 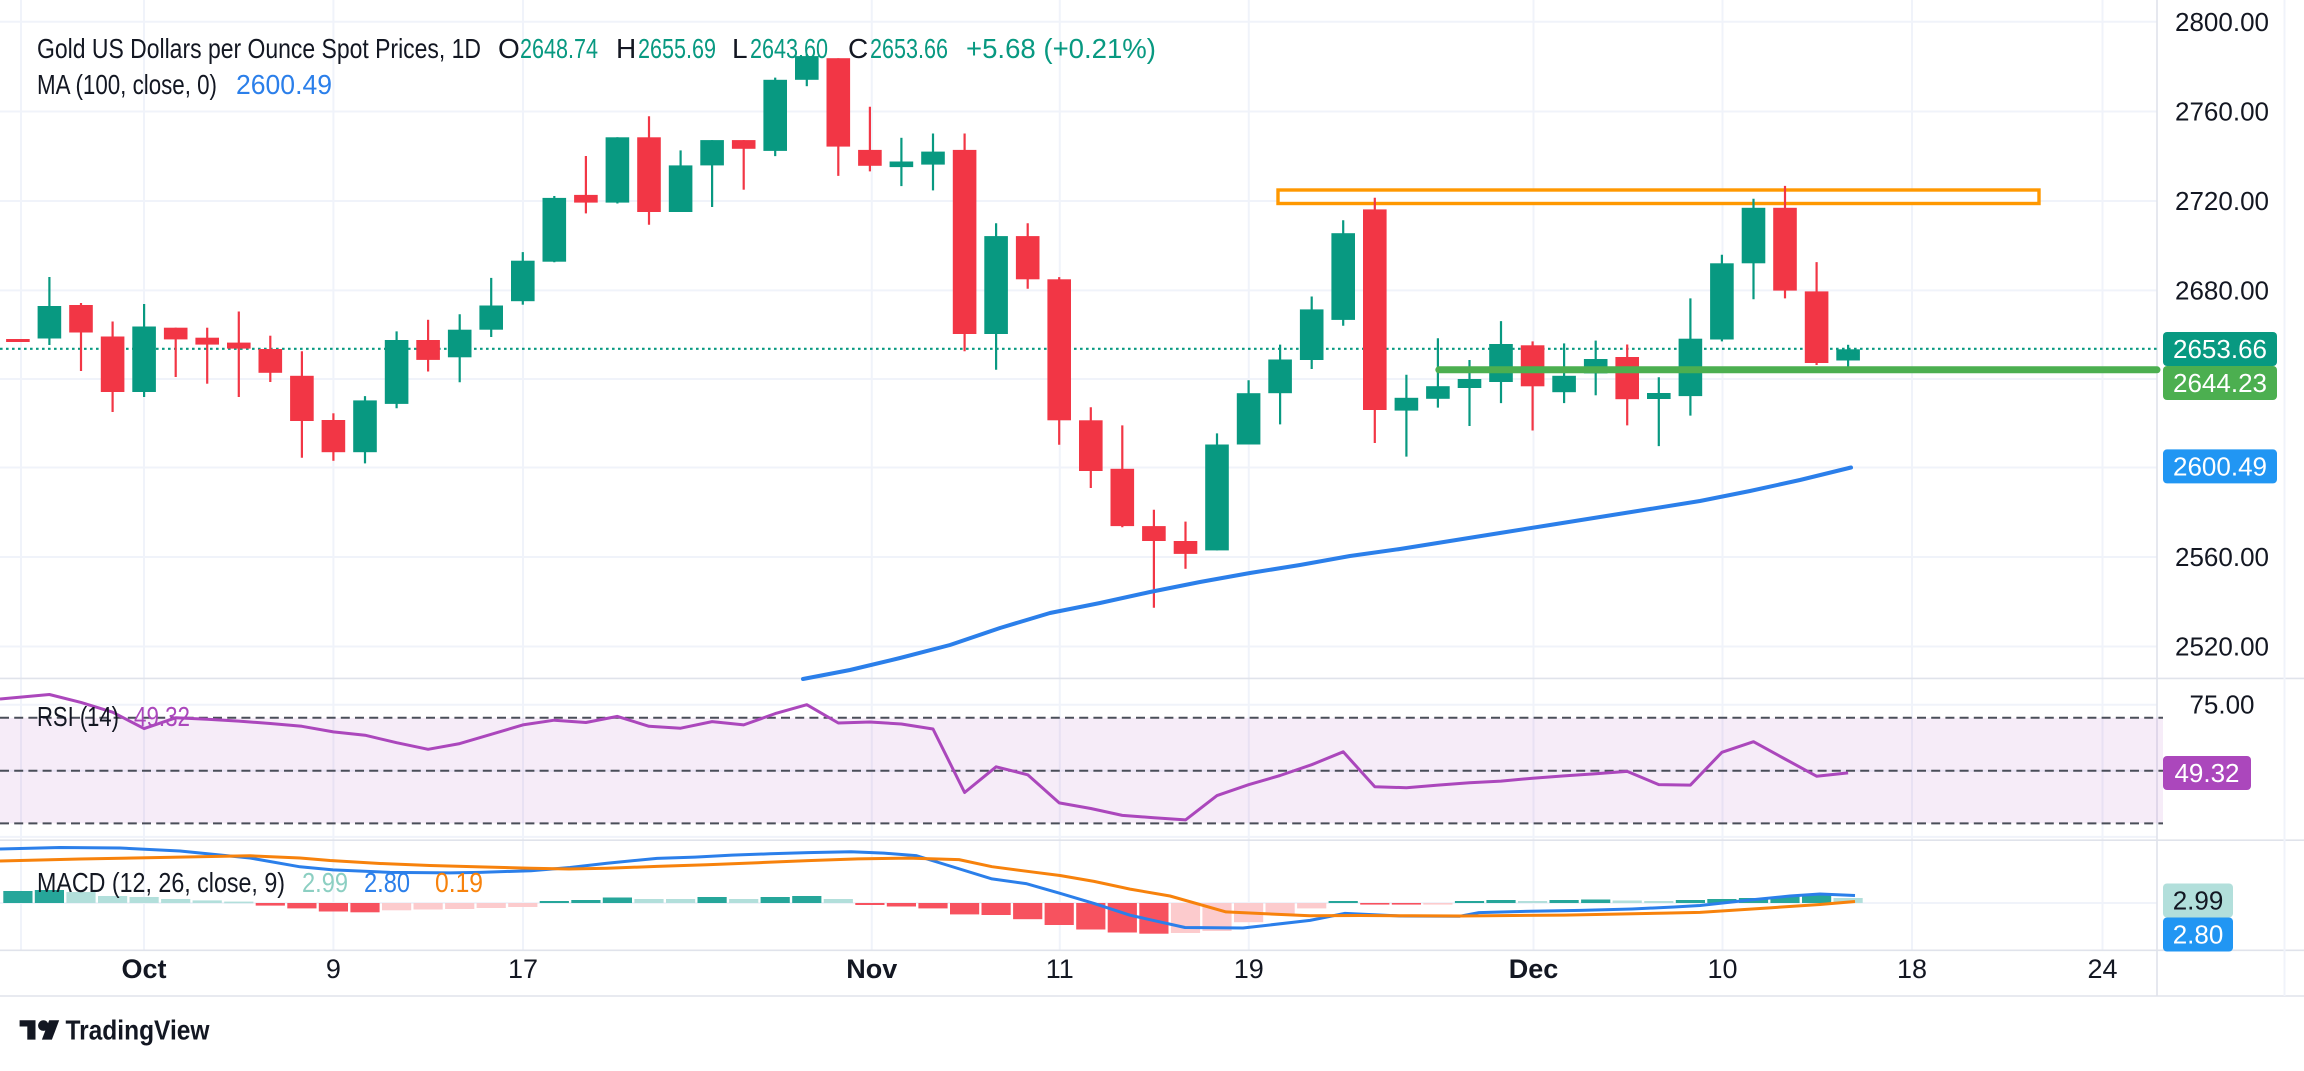 I want to click on svg-text: 9, so click(x=333, y=969).